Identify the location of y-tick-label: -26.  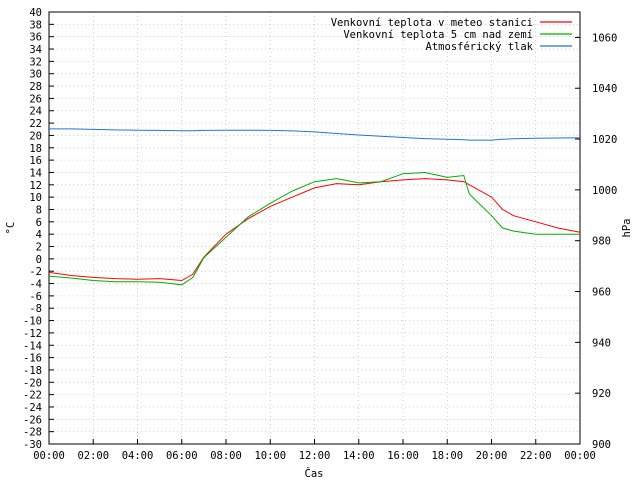
(32, 420).